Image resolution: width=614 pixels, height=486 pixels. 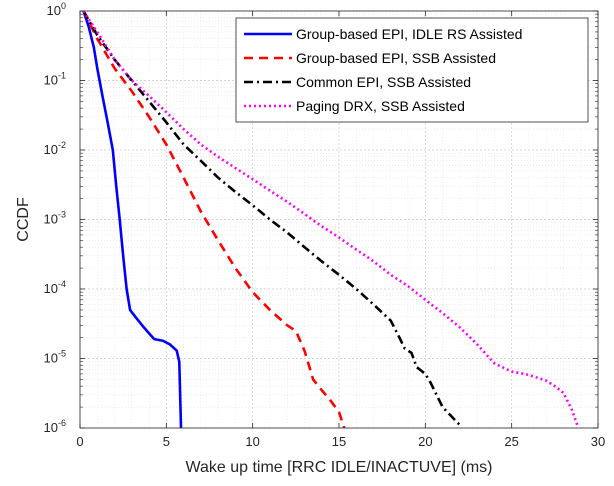 I want to click on y-tick-label: 10⁰, so click(x=56, y=9).